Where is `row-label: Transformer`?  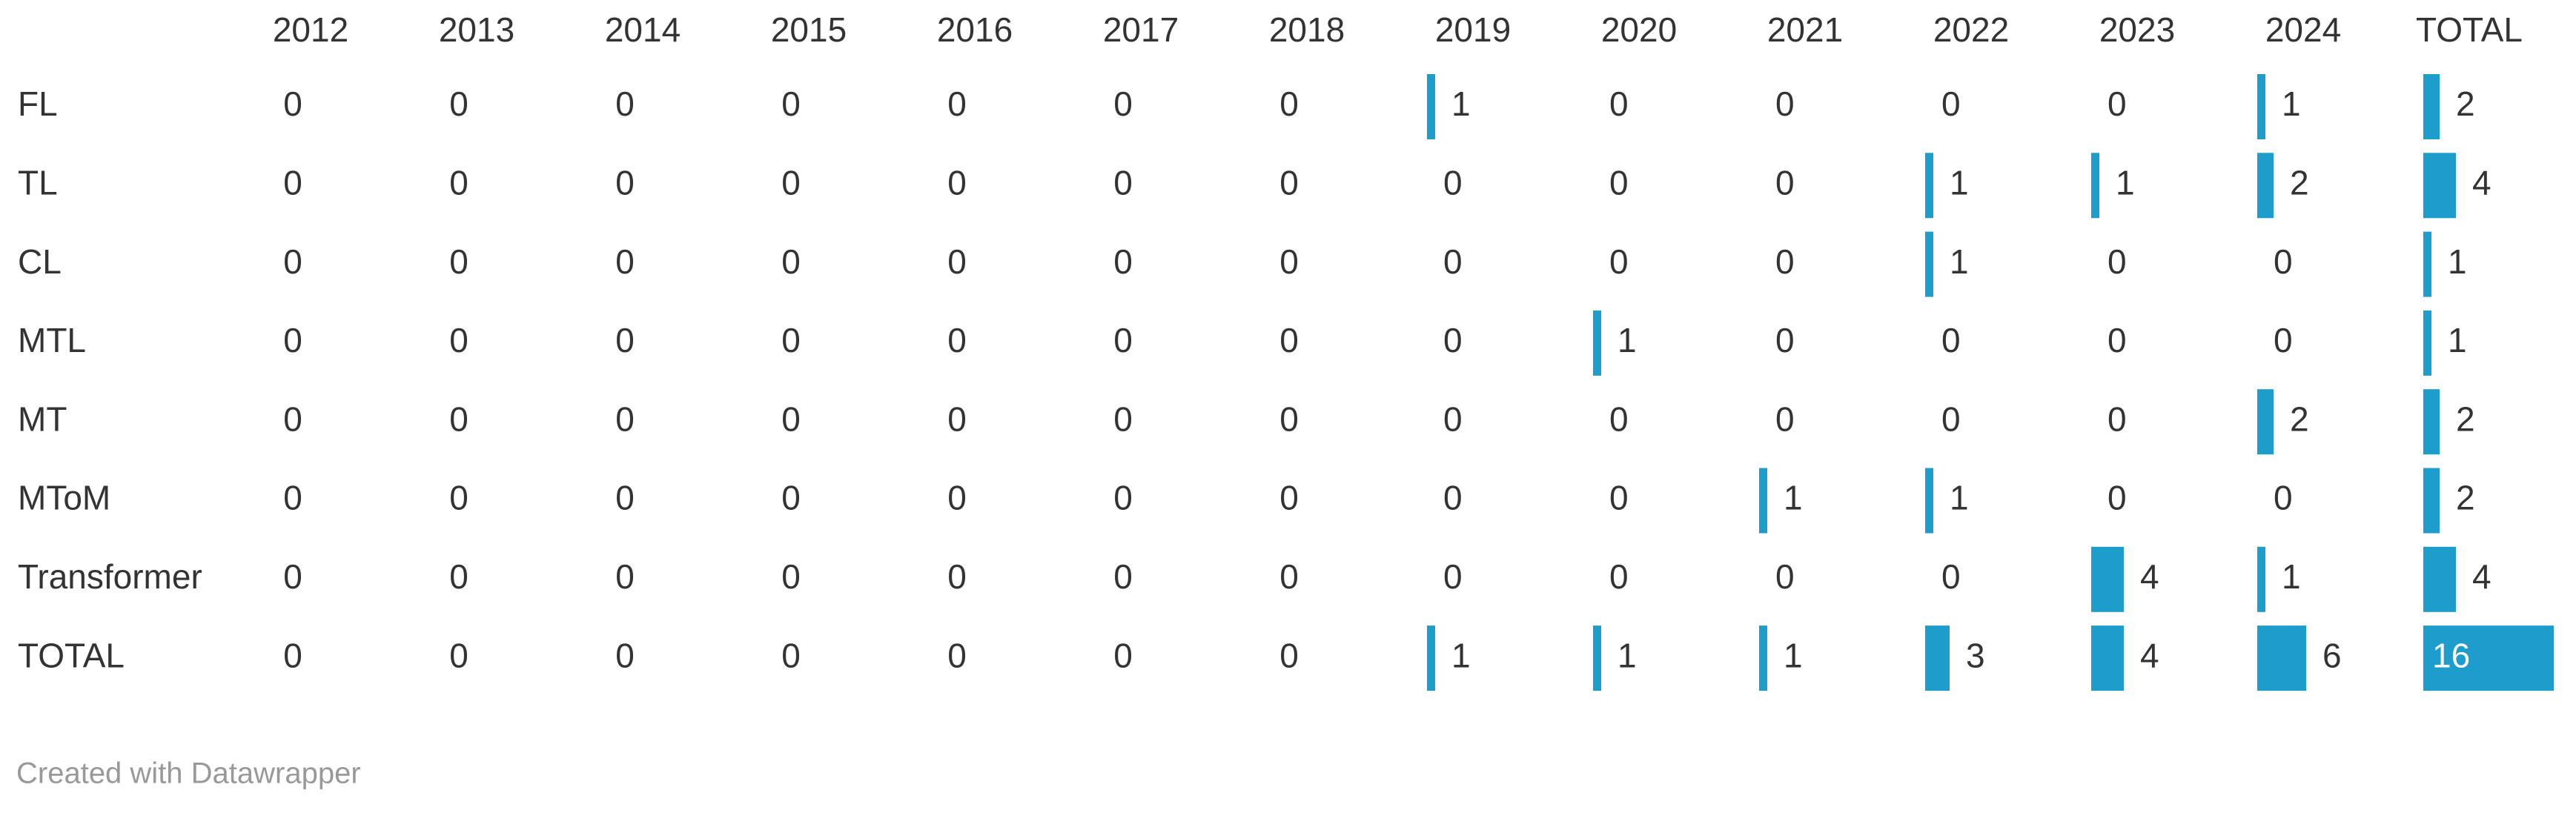
row-label: Transformer is located at coordinates (110, 576).